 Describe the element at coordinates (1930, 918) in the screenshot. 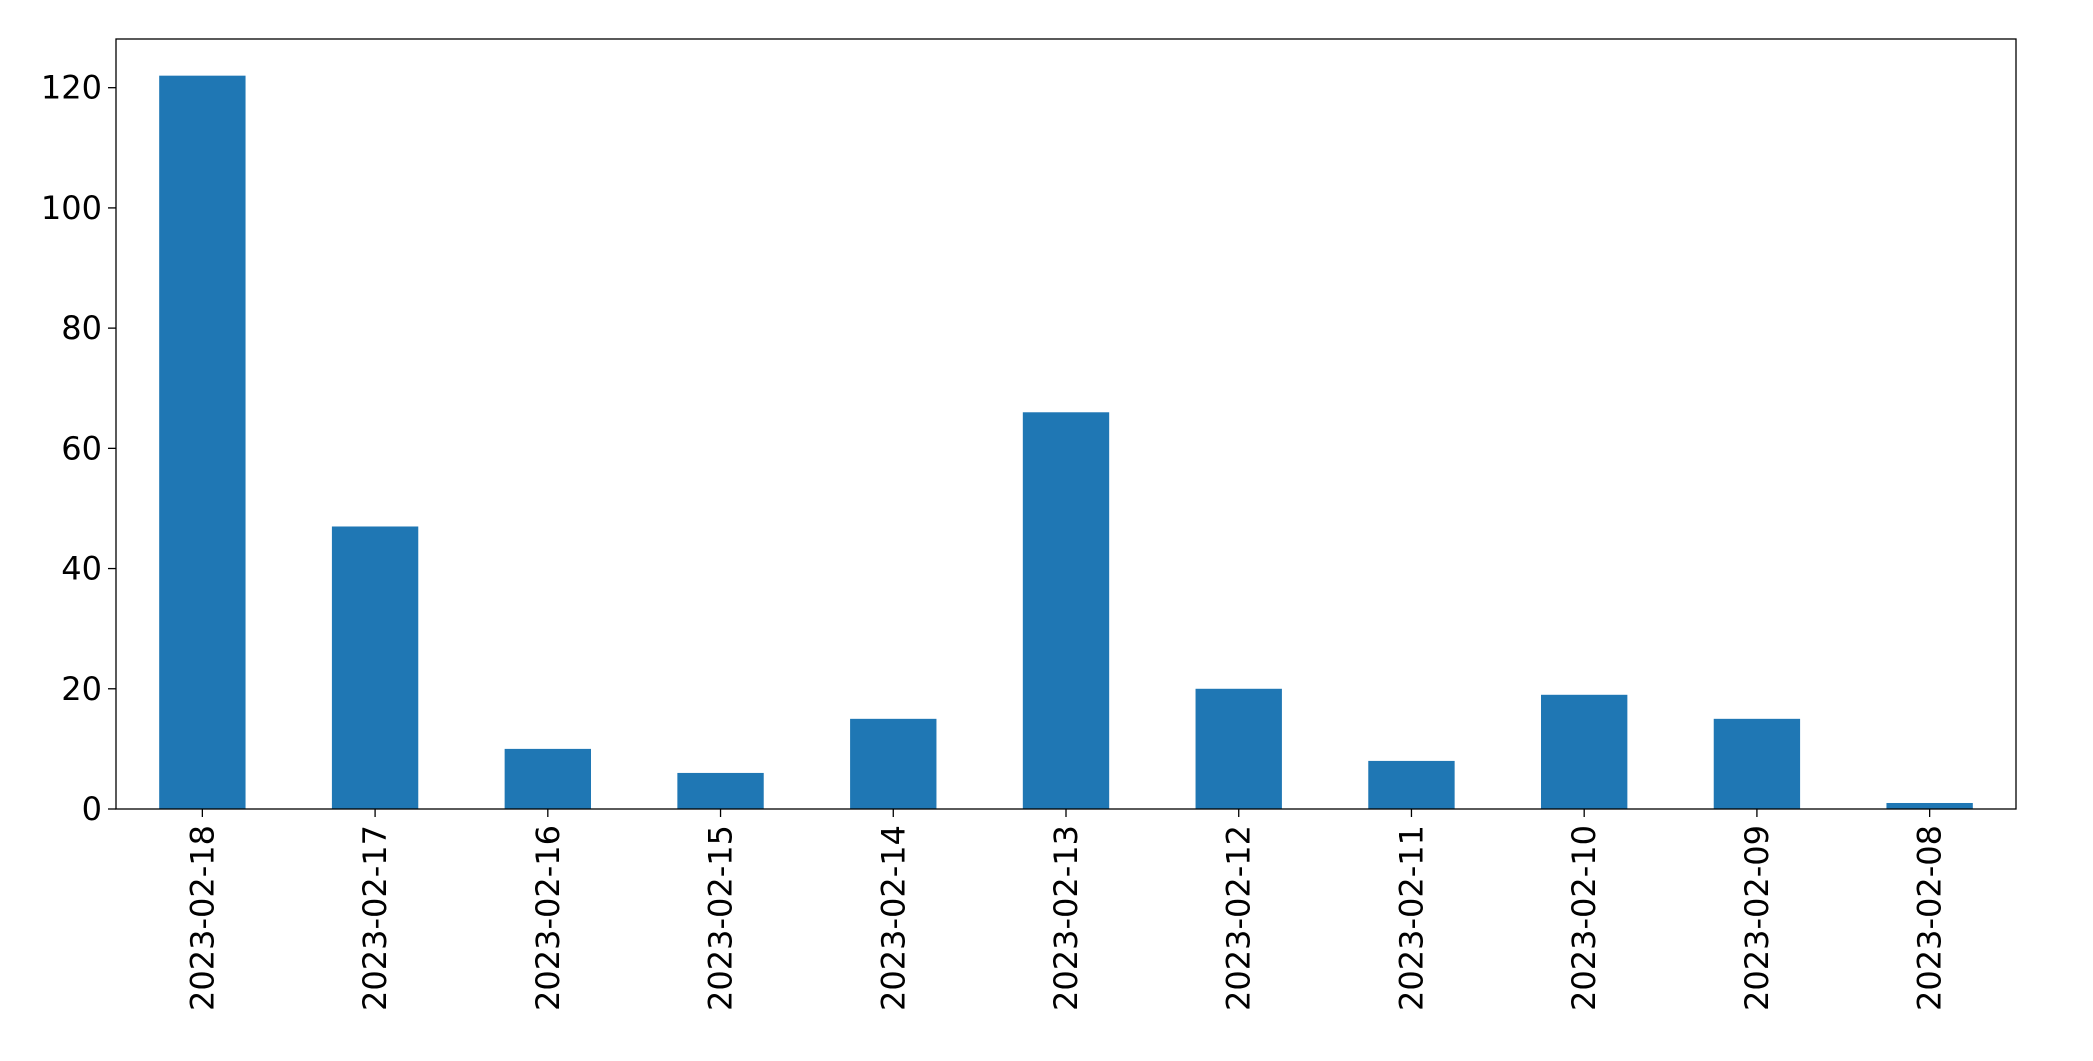

I see `x-tick-label: 2023-02-08` at that location.